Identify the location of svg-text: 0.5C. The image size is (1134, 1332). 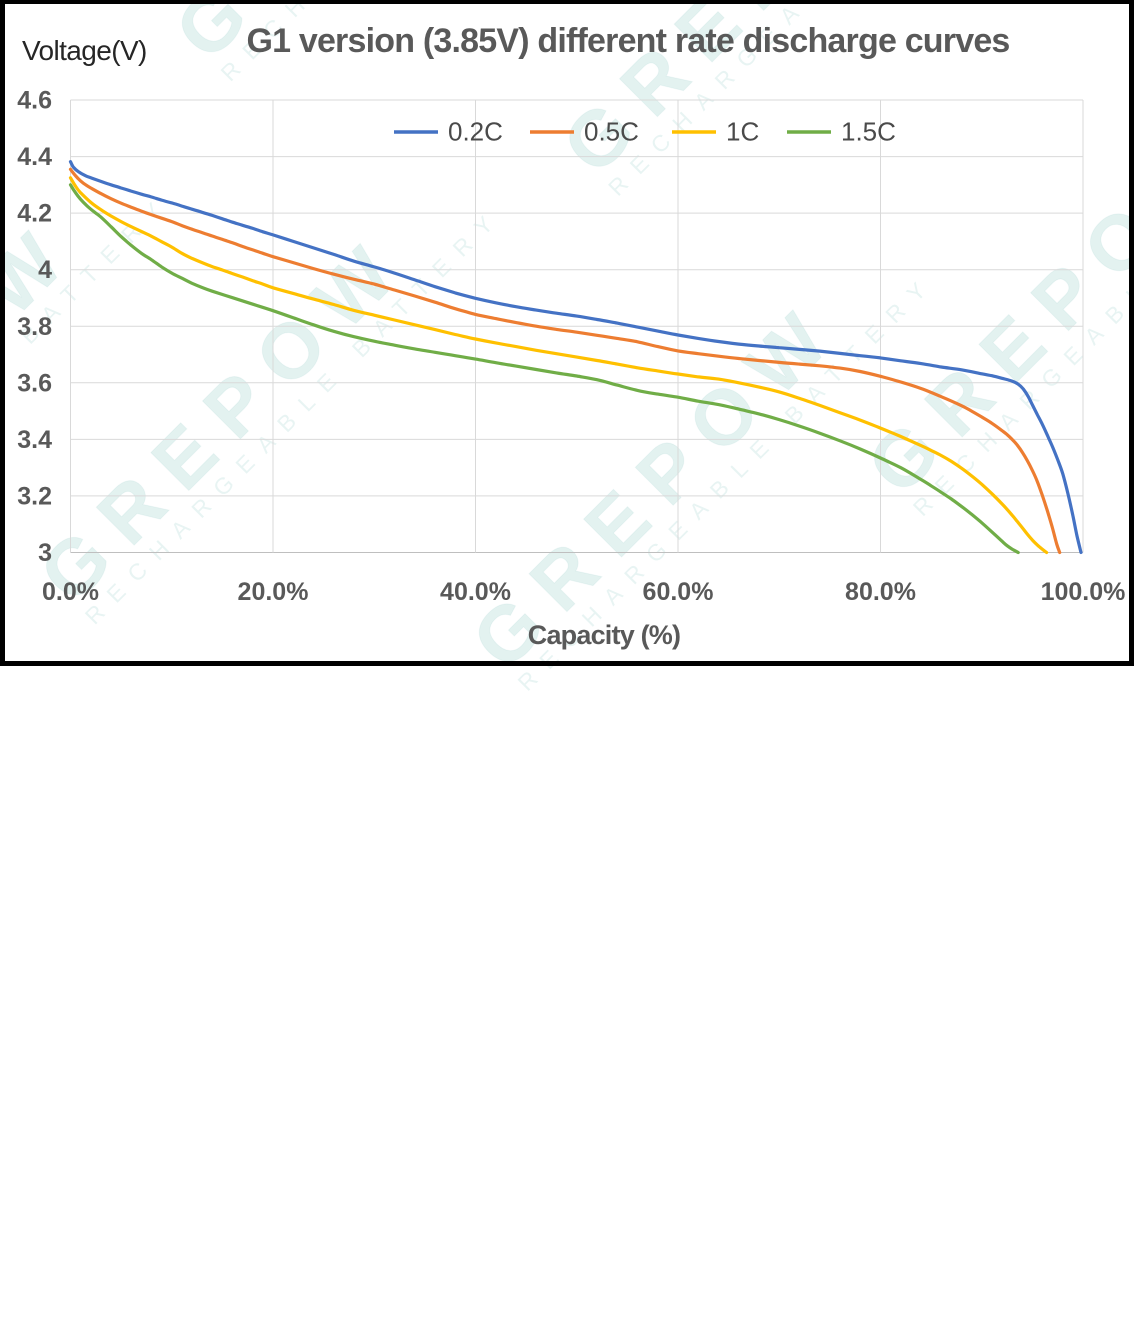
(611, 132).